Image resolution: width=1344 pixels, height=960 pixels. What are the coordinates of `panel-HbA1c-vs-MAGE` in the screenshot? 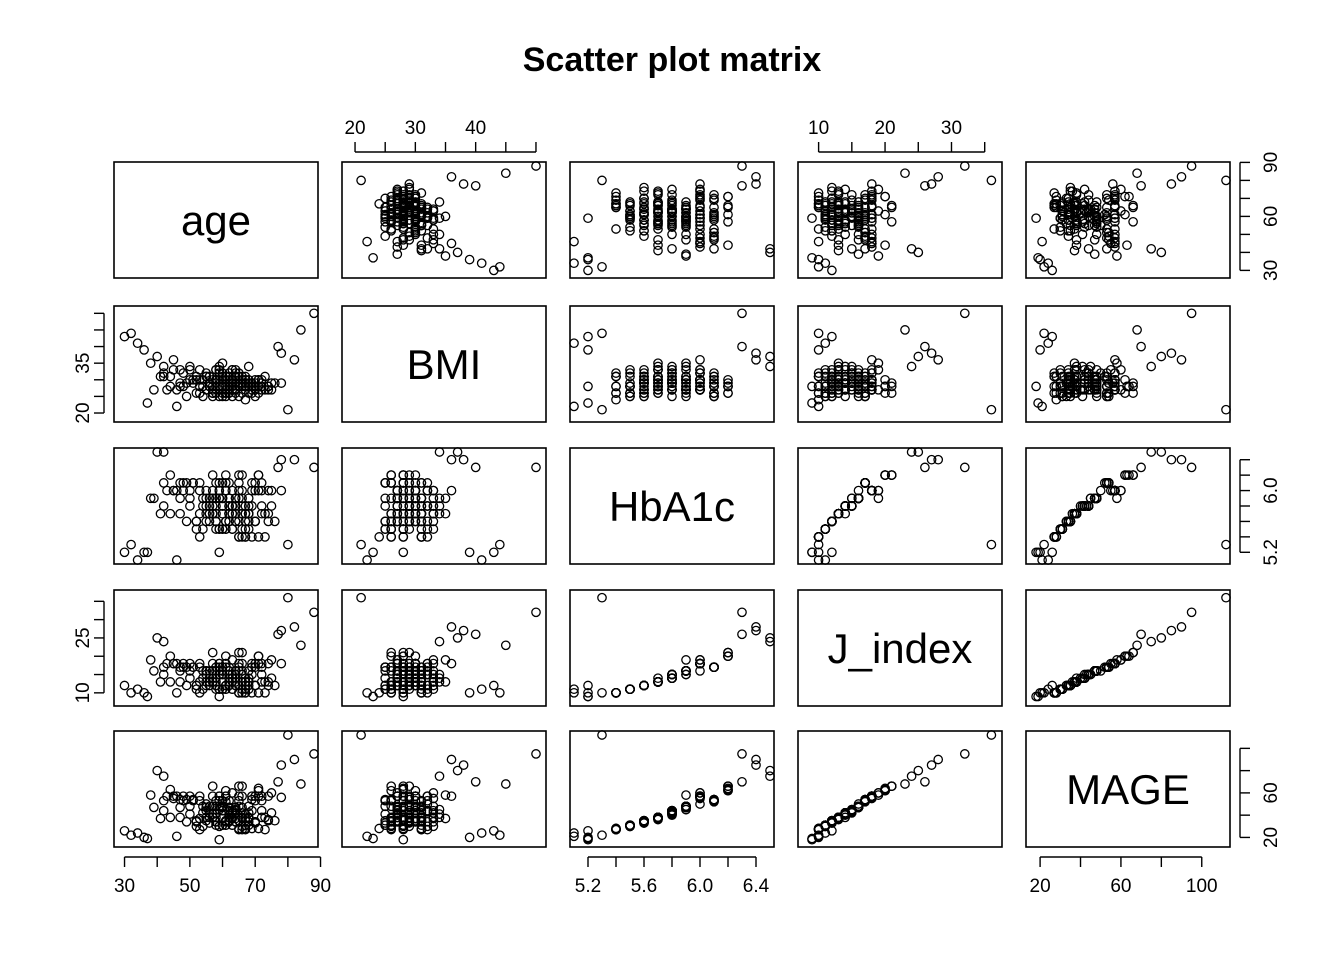 It's located at (1128, 506).